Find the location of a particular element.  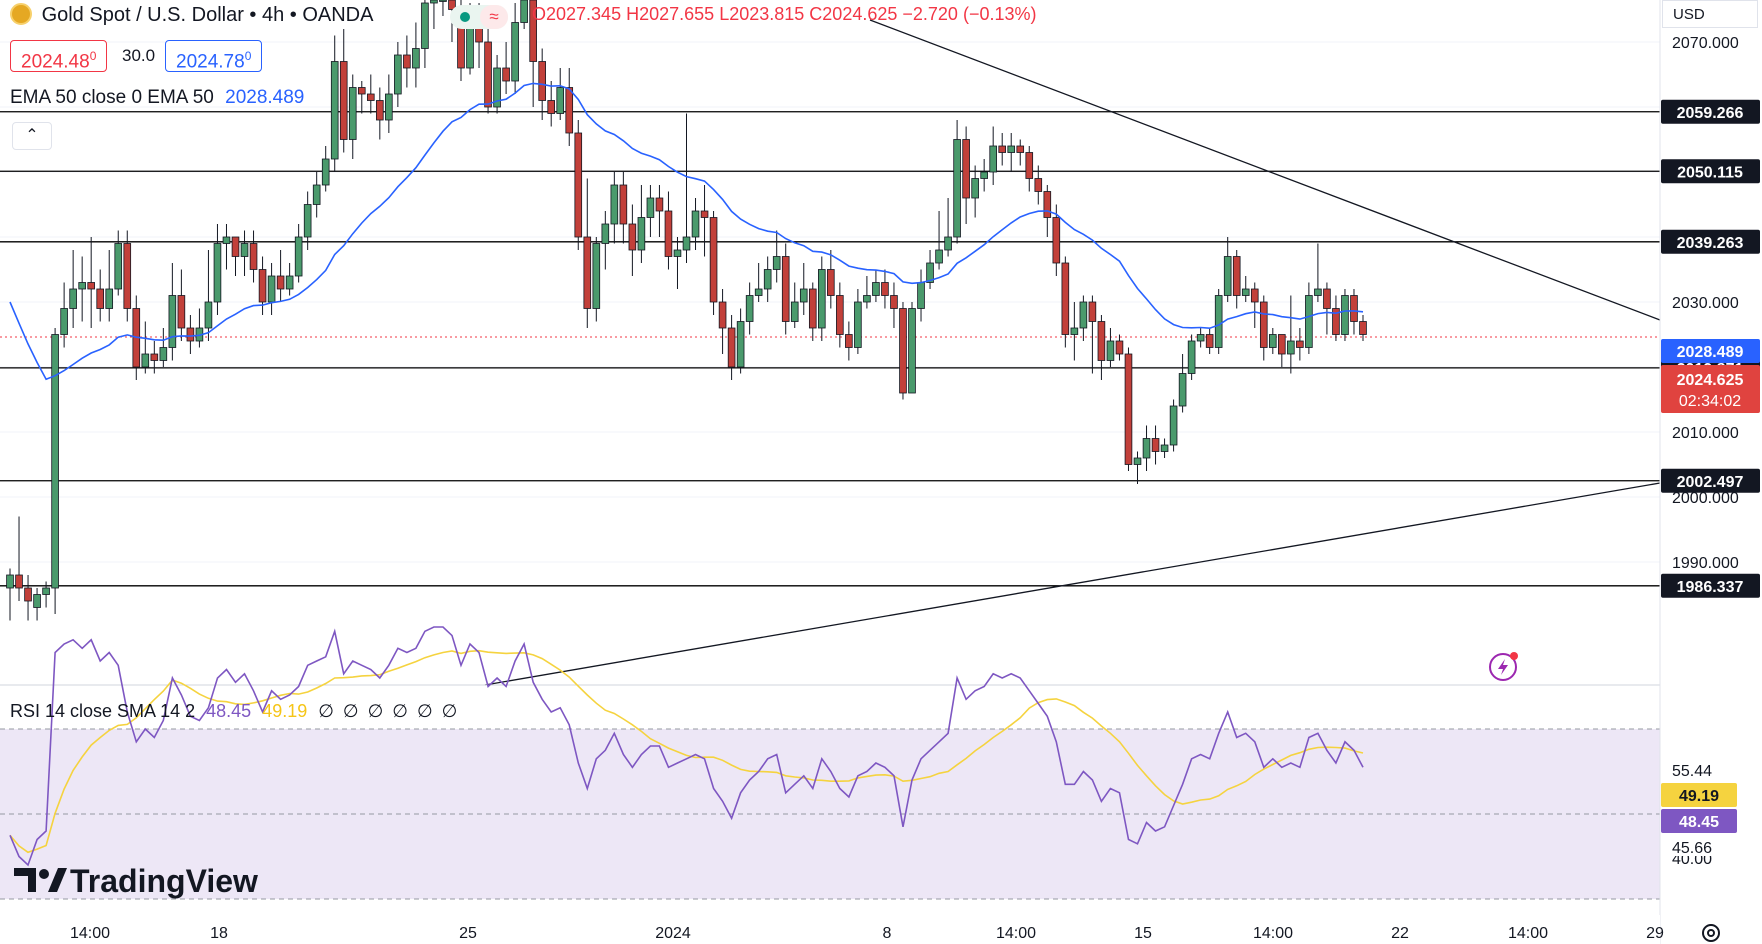

currency-selector: USD is located at coordinates (1710, 14).